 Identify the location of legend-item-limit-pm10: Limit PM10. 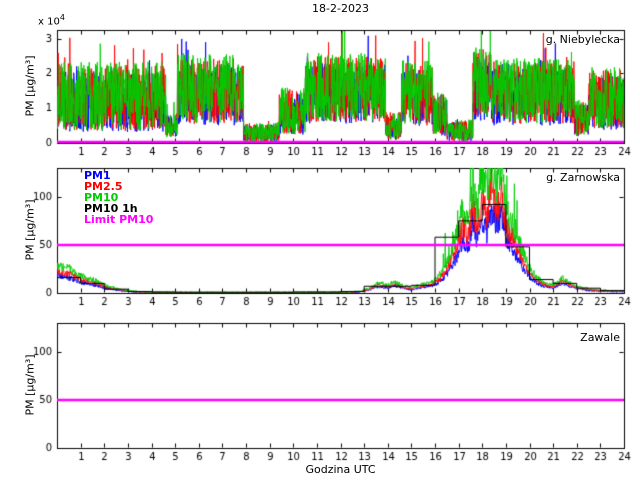
(119, 219).